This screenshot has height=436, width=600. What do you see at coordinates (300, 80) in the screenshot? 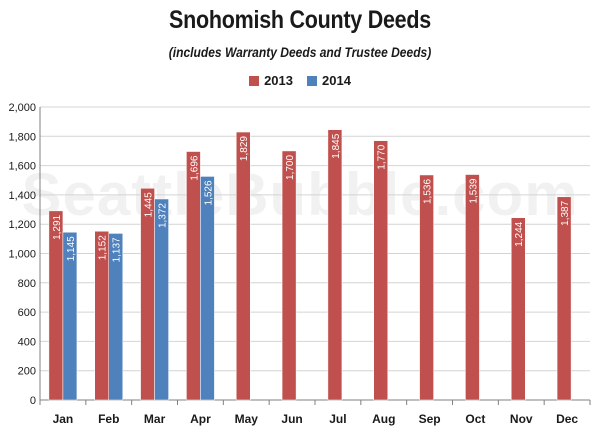
I see `chart-legend: 2013 2014` at bounding box center [300, 80].